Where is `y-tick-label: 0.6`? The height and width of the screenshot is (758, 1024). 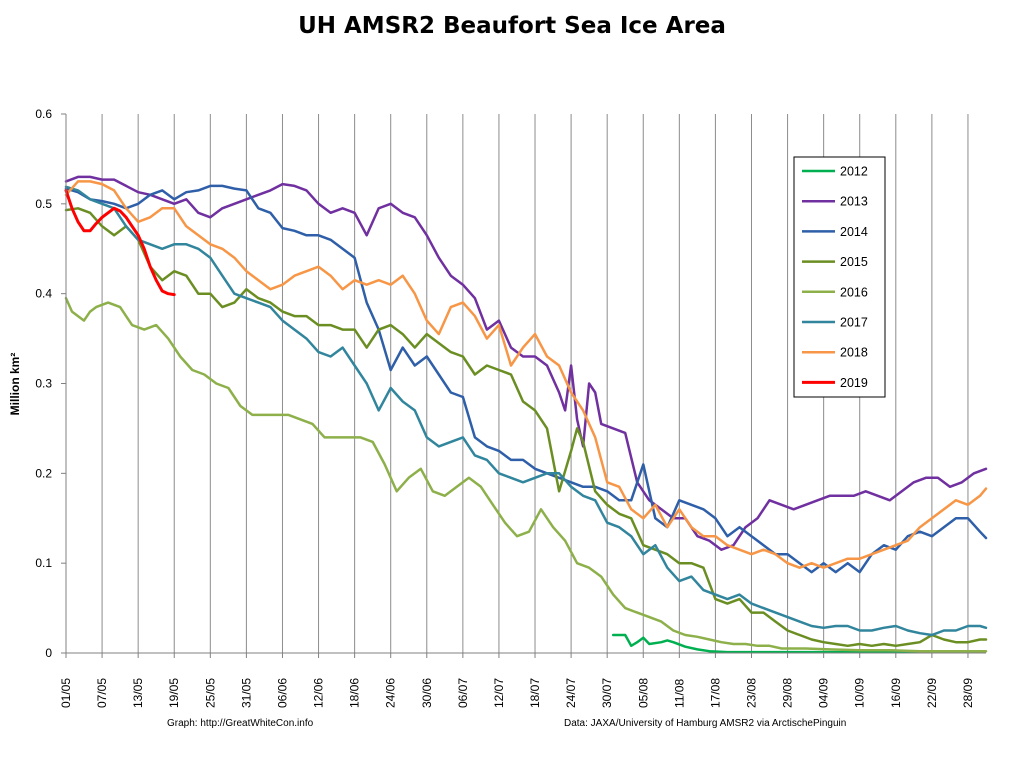 y-tick-label: 0.6 is located at coordinates (43, 114).